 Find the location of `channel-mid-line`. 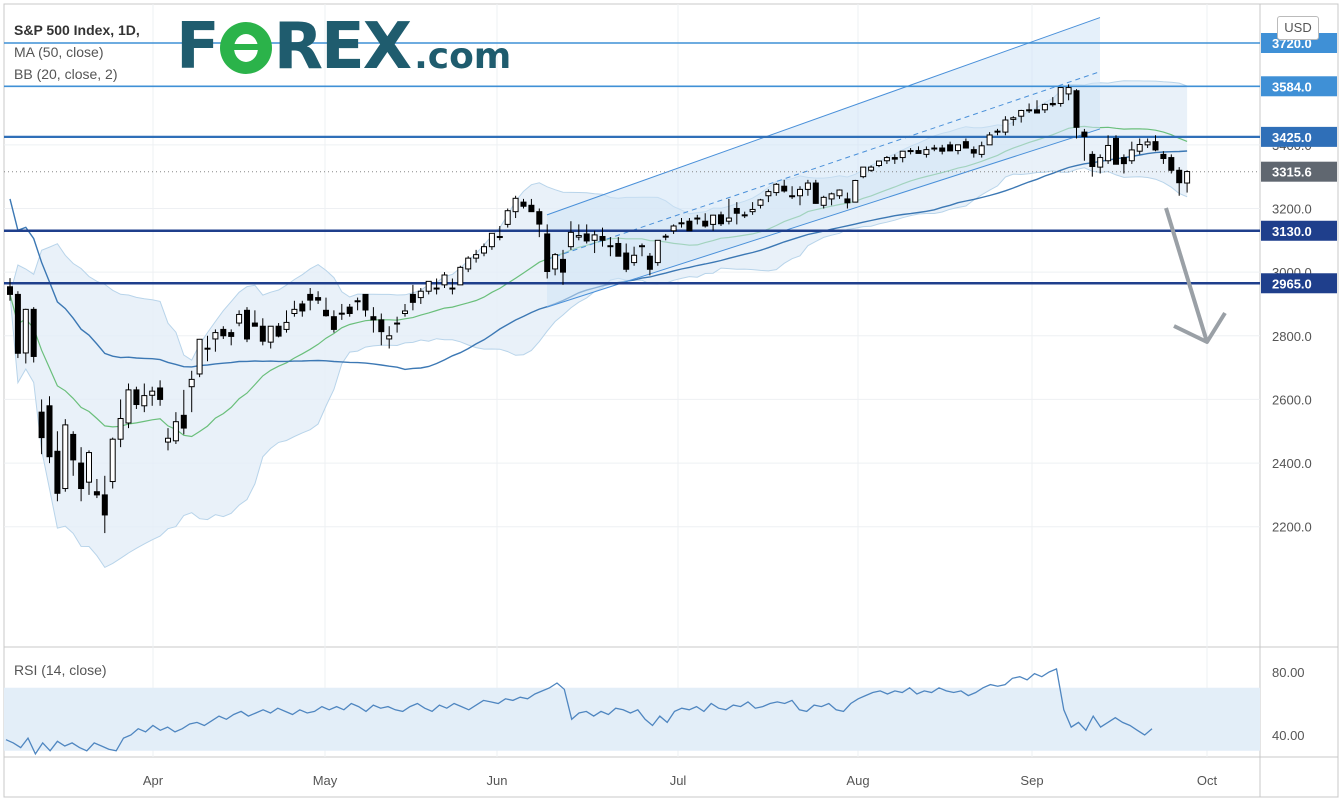

channel-mid-line is located at coordinates (823, 165).